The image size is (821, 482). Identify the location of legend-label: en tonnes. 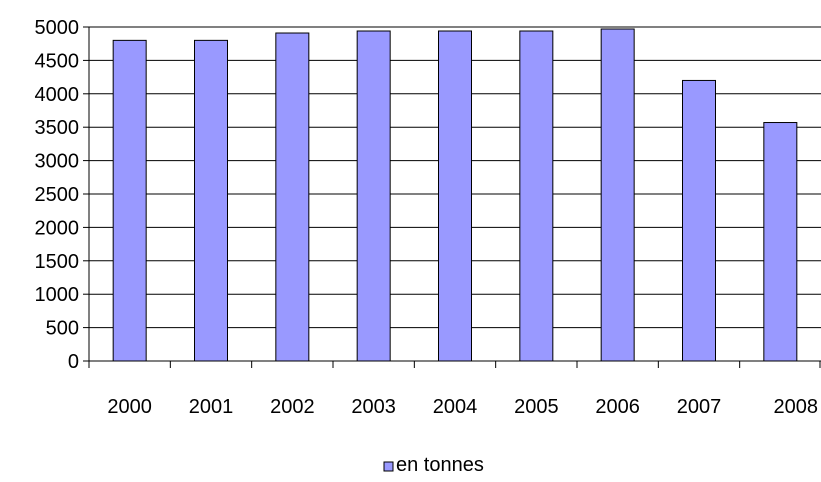
(440, 465).